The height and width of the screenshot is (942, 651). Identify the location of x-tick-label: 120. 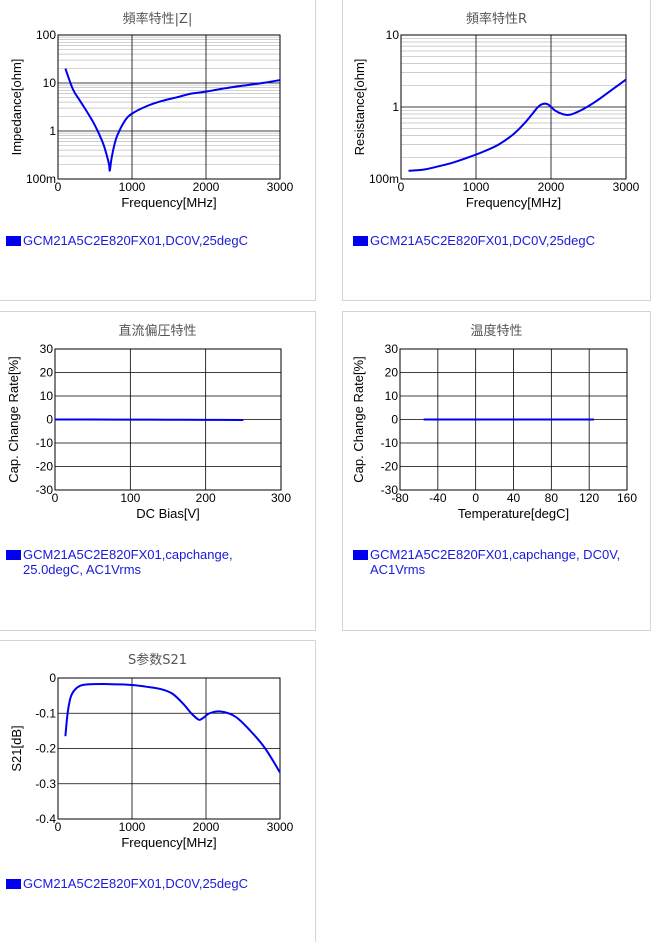
(589, 498).